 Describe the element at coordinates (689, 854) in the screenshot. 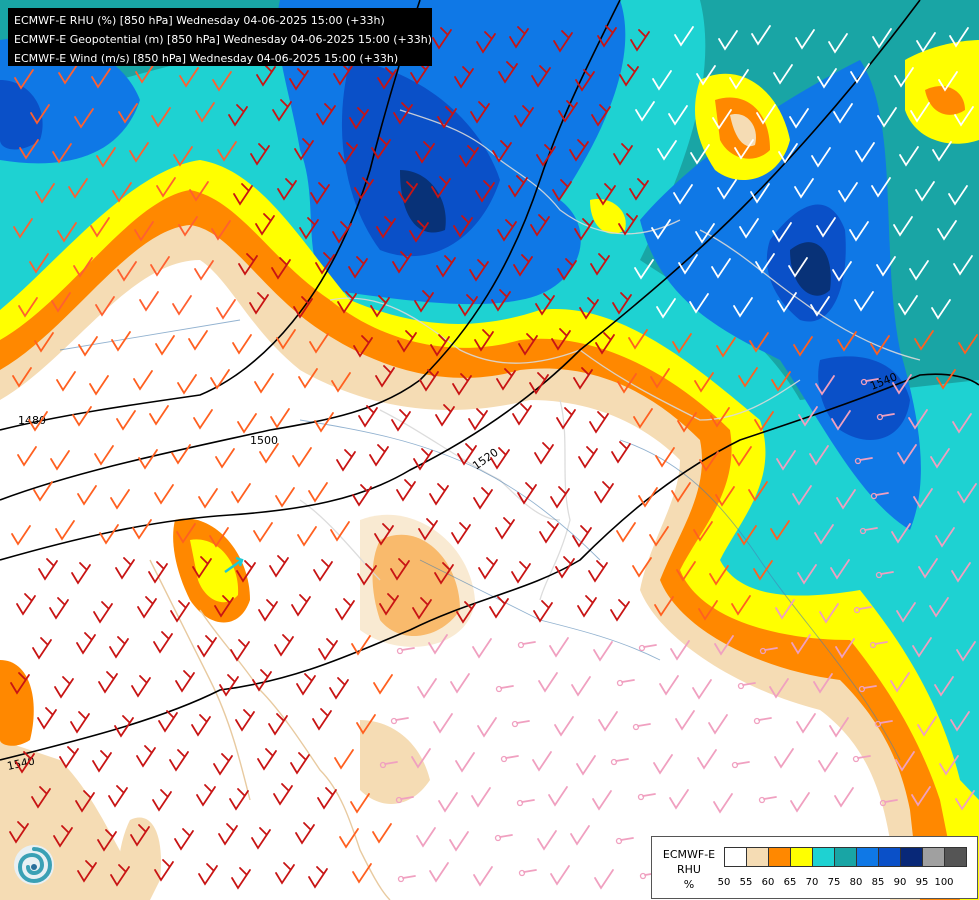

I see `legend-title-line: ECMWF-E` at that location.